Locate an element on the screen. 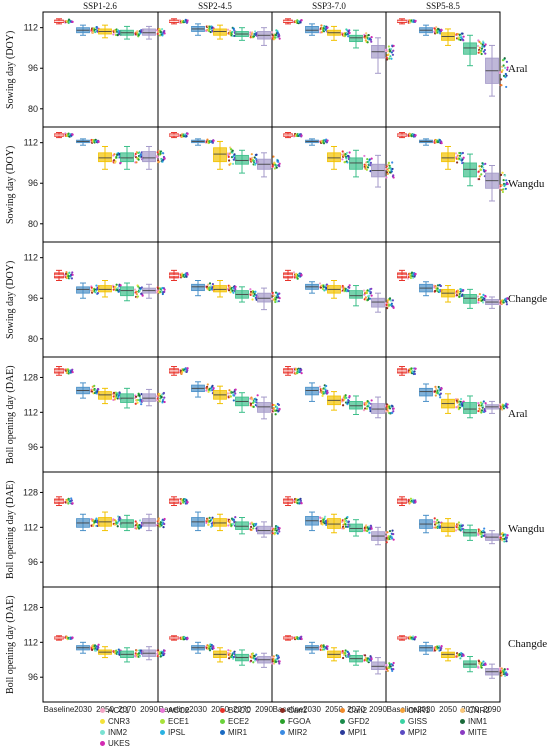 Image resolution: width=550 pixels, height=750 pixels. legend-label: Can1 is located at coordinates (298, 710).